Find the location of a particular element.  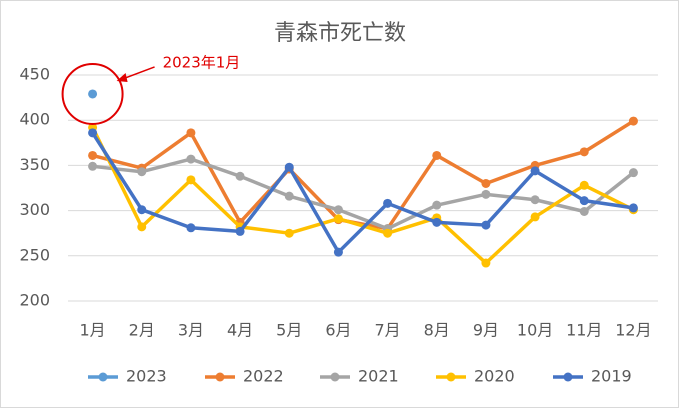

legend-label: 2022 is located at coordinates (263, 376).